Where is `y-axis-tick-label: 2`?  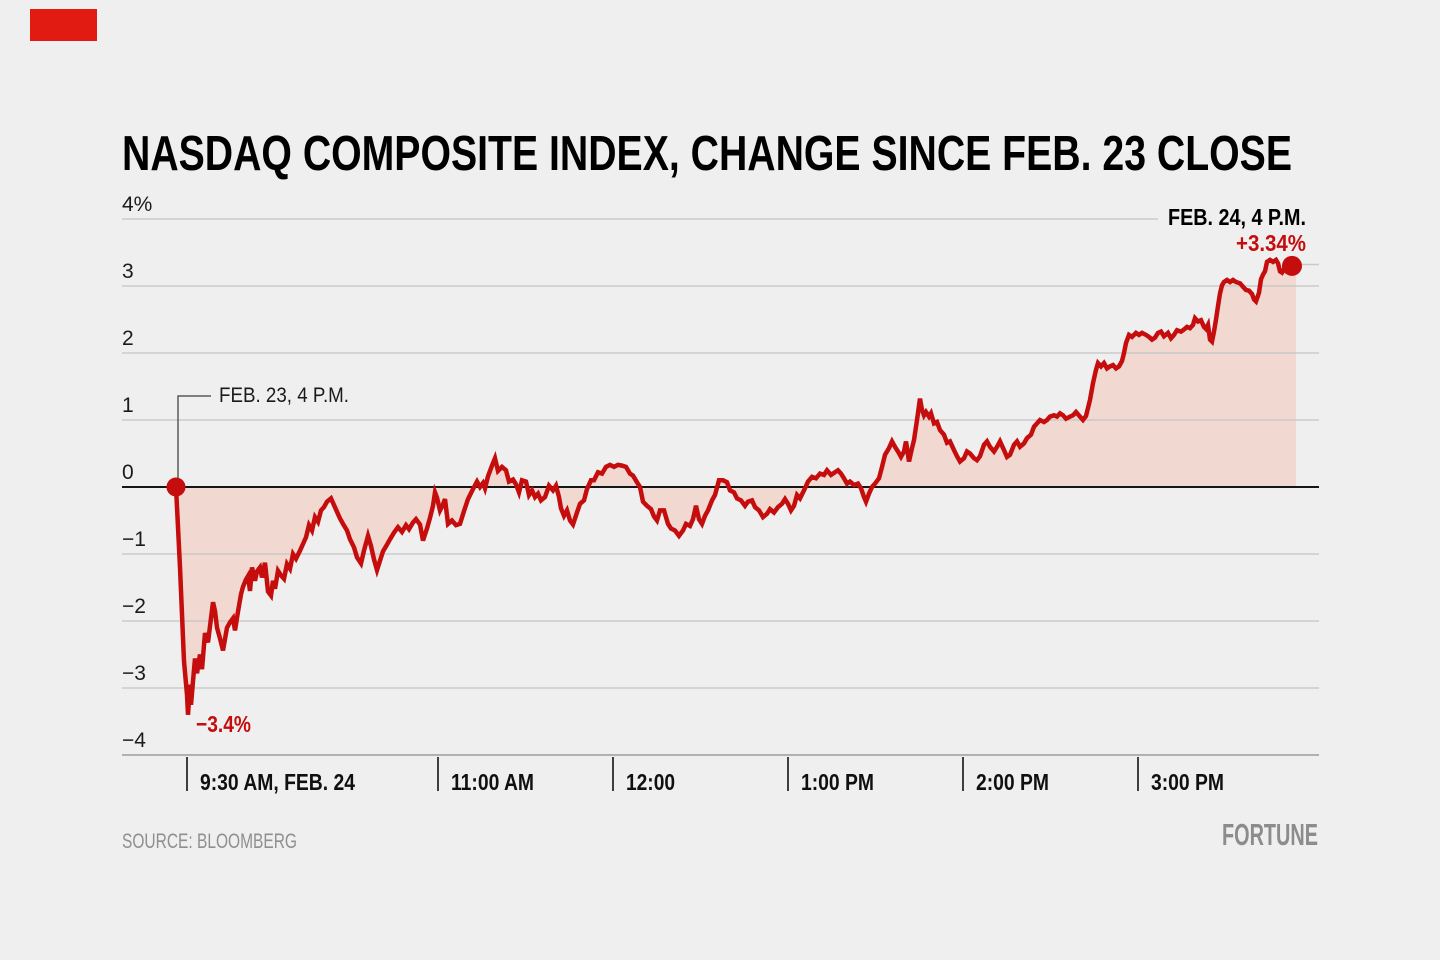 y-axis-tick-label: 2 is located at coordinates (128, 338).